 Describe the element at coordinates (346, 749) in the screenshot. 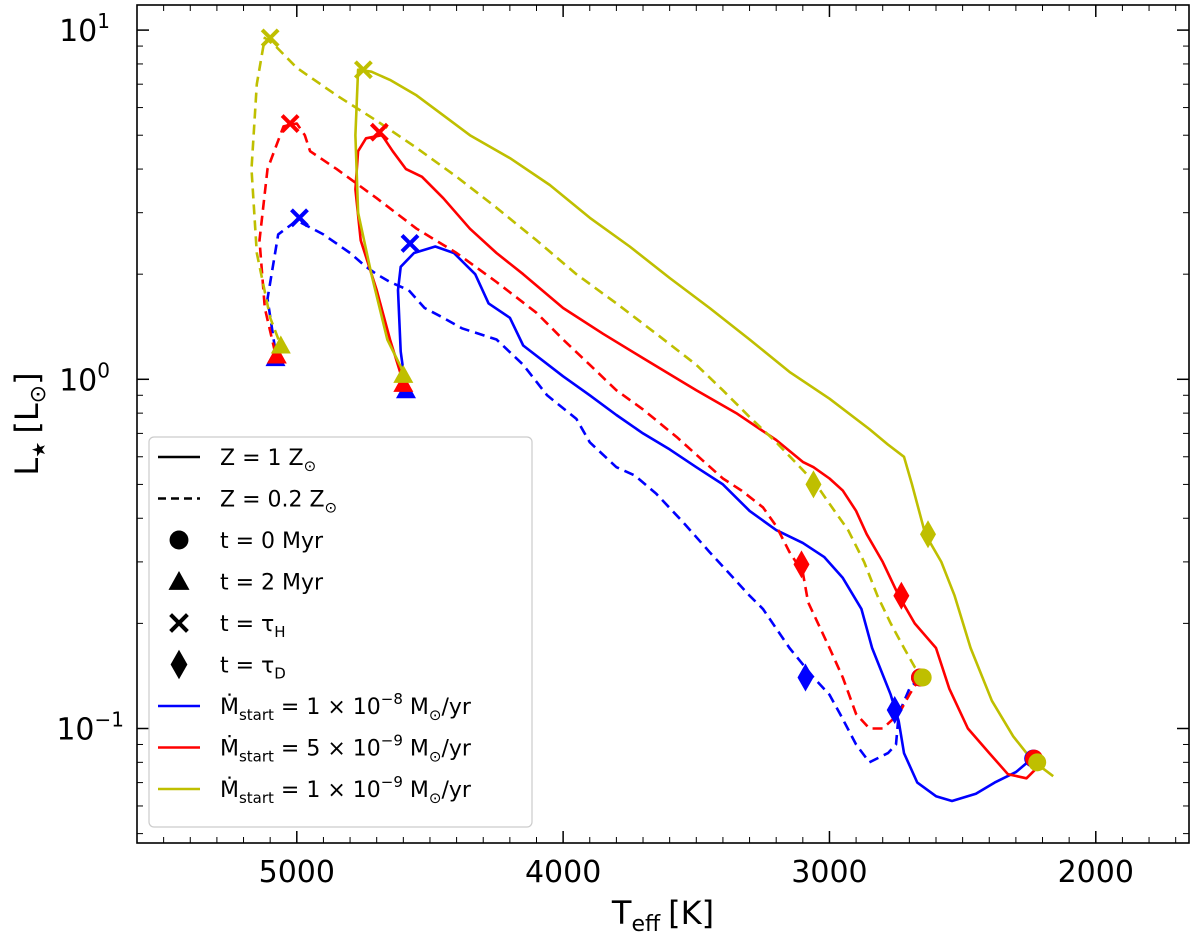

I see `legend-label: Ṁstart = 5 × 10−9 M⊙/yr` at that location.